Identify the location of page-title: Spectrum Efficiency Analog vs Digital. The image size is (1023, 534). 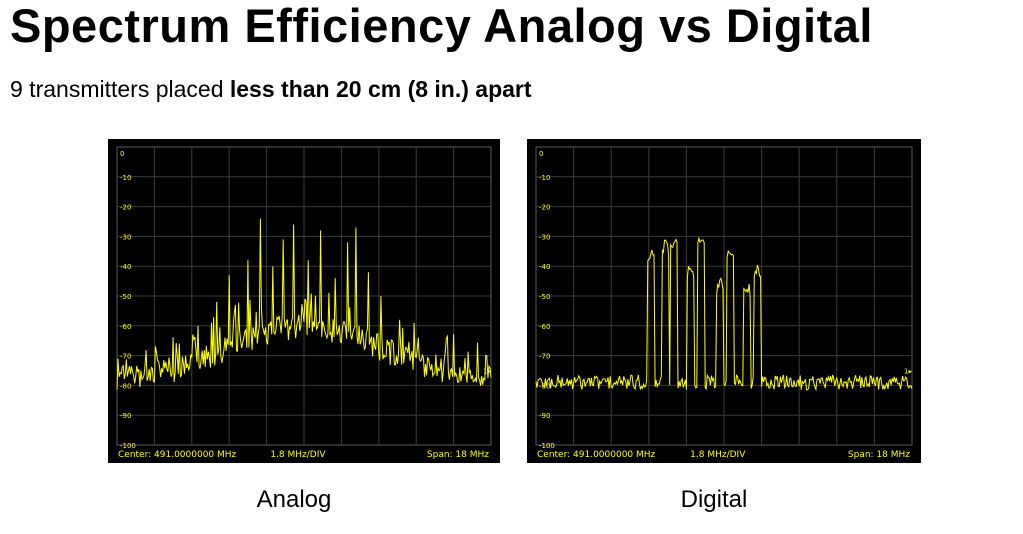
(441, 26).